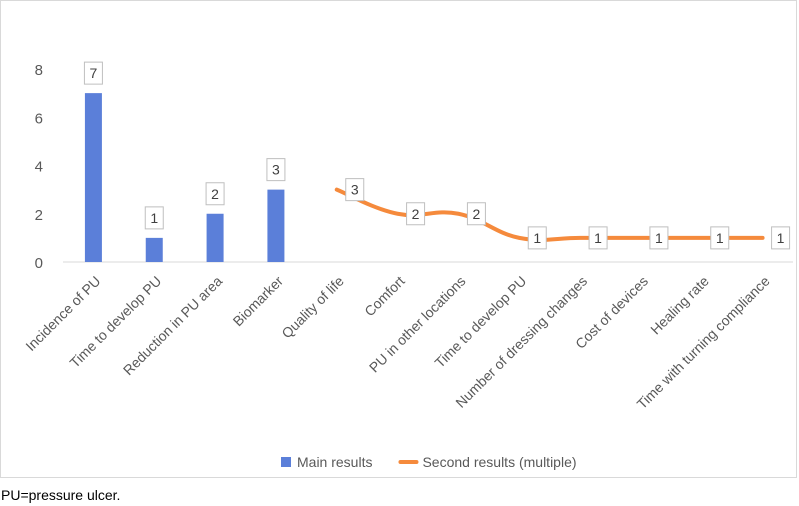 This screenshot has width=799, height=506. I want to click on legend-swatch-bar, so click(286, 462).